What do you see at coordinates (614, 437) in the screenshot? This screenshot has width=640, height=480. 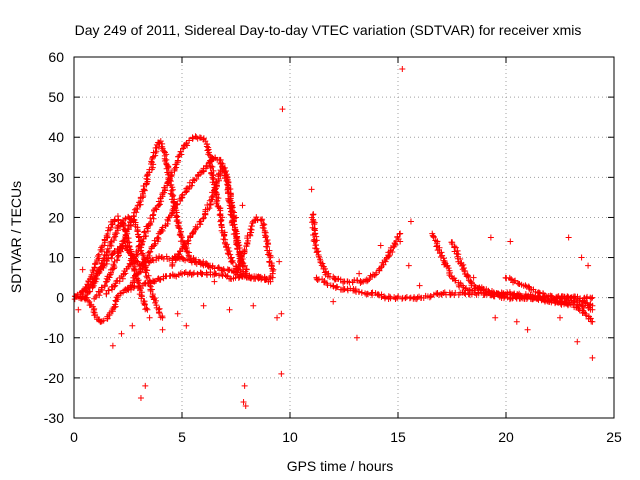 I see `x-tick-label: 25` at bounding box center [614, 437].